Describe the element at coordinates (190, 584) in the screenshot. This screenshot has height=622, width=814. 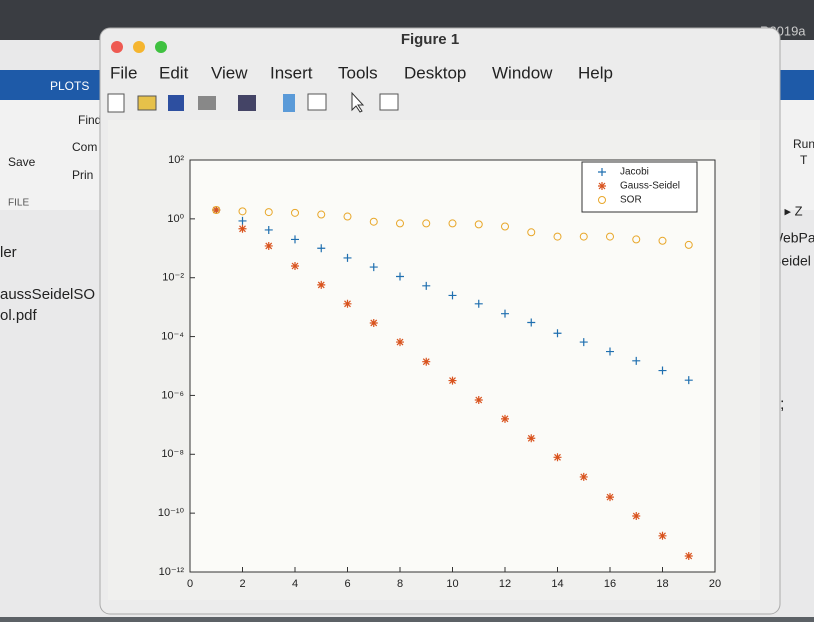
I see `x-tick-label: 0` at that location.